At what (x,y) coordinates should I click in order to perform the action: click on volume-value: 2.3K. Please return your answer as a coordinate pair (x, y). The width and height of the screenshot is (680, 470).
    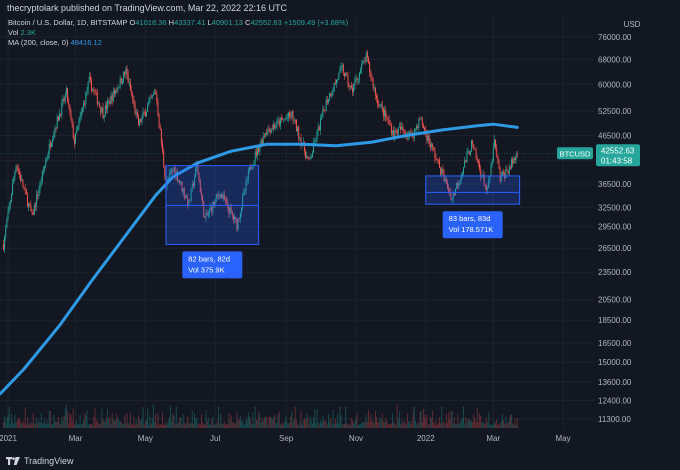
    Looking at the image, I should click on (28, 32).